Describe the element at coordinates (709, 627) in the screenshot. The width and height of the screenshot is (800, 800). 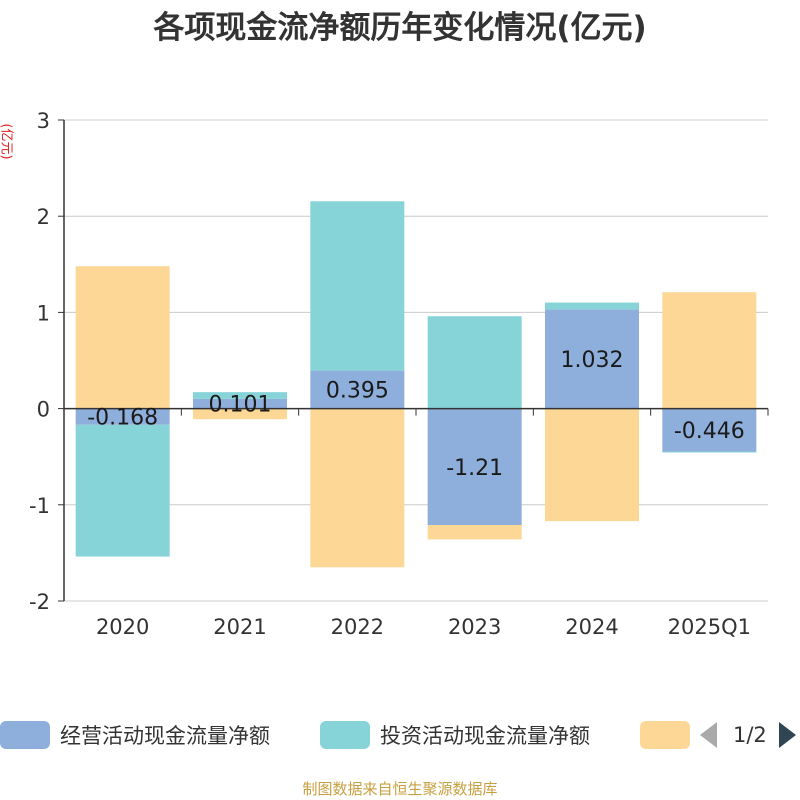
I see `x-tick-label-2025Q1: 2025Q1` at that location.